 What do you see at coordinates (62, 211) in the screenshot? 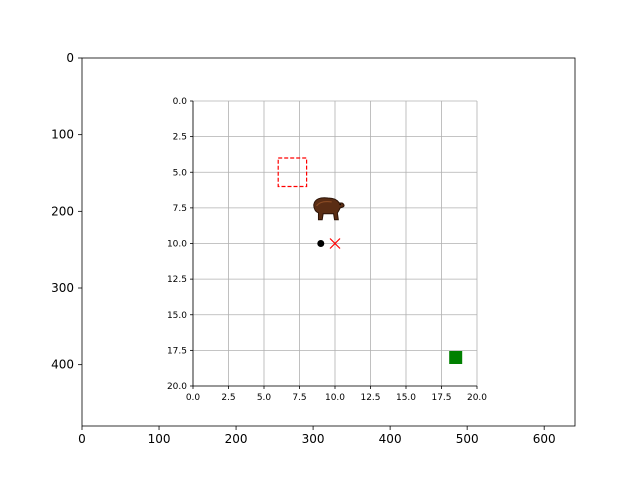
I see `outer-y-tick-label: 200` at bounding box center [62, 211].